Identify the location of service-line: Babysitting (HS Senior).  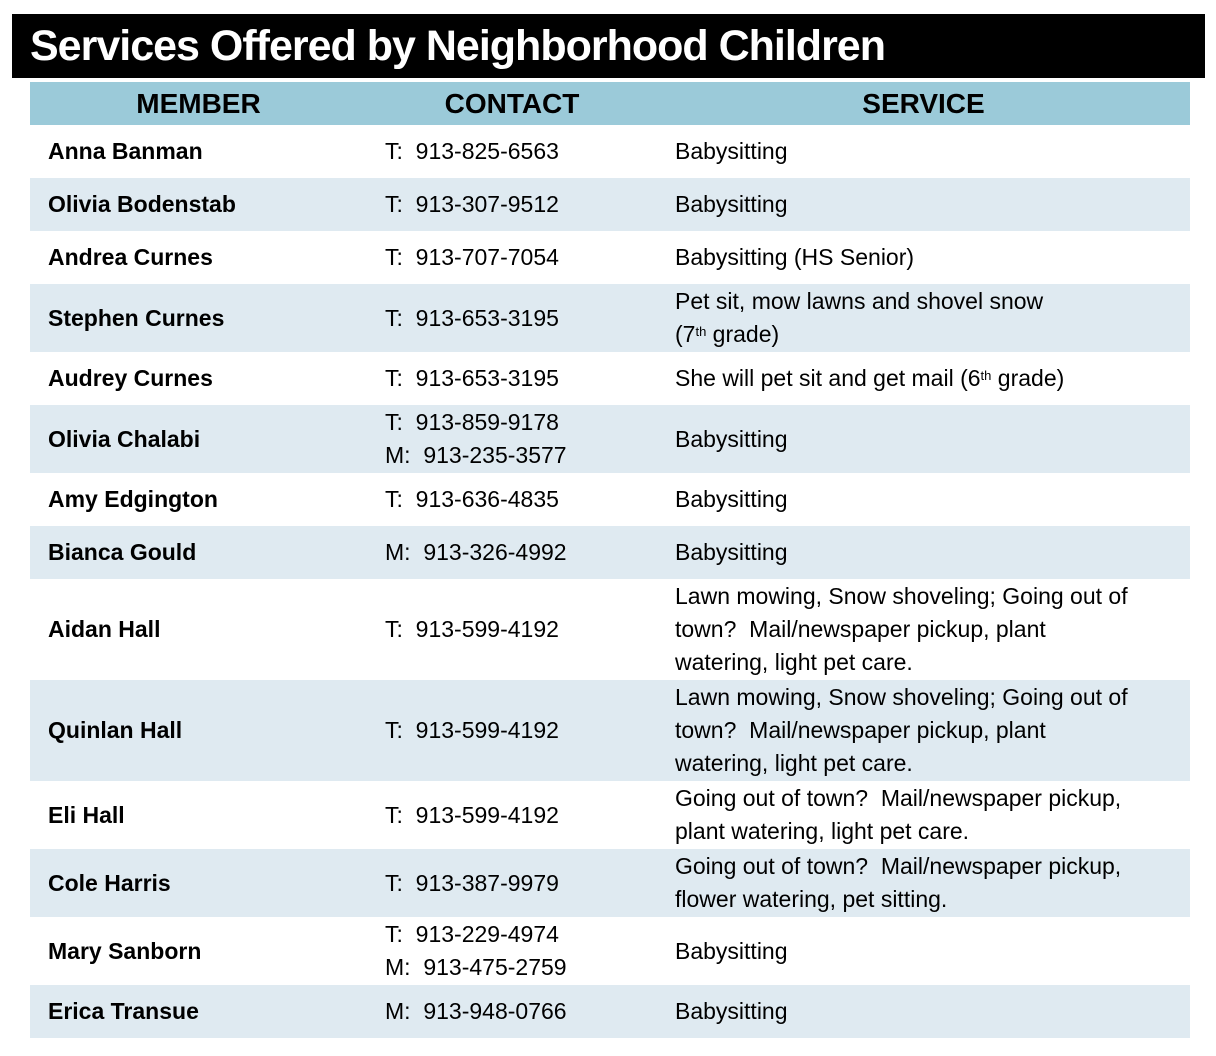
(795, 257).